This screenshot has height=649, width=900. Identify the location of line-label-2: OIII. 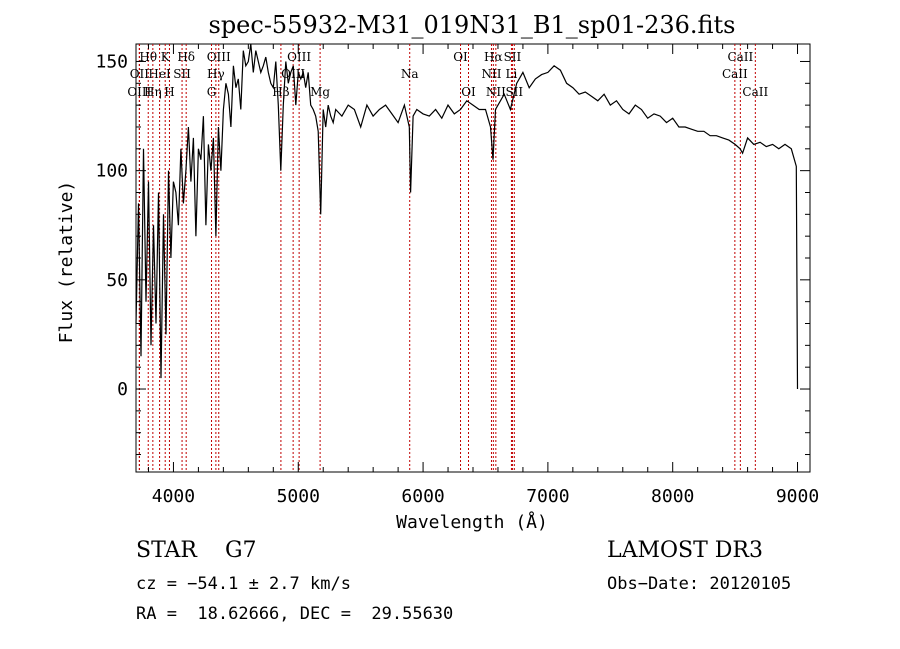
(139, 92).